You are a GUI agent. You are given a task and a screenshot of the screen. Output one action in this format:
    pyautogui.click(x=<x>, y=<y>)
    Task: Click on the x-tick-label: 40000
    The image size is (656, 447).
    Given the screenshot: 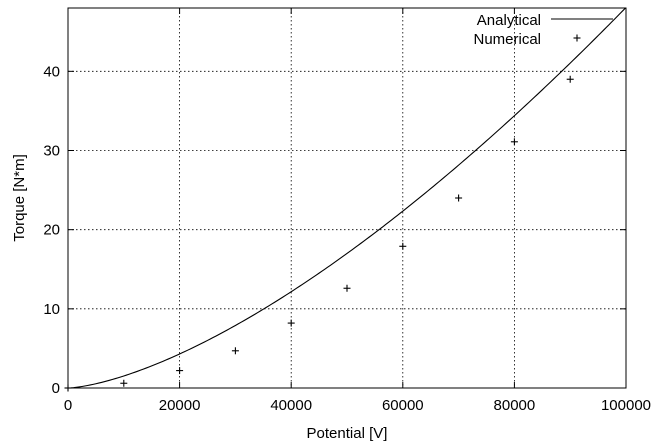 What is the action you would take?
    pyautogui.click(x=291, y=405)
    